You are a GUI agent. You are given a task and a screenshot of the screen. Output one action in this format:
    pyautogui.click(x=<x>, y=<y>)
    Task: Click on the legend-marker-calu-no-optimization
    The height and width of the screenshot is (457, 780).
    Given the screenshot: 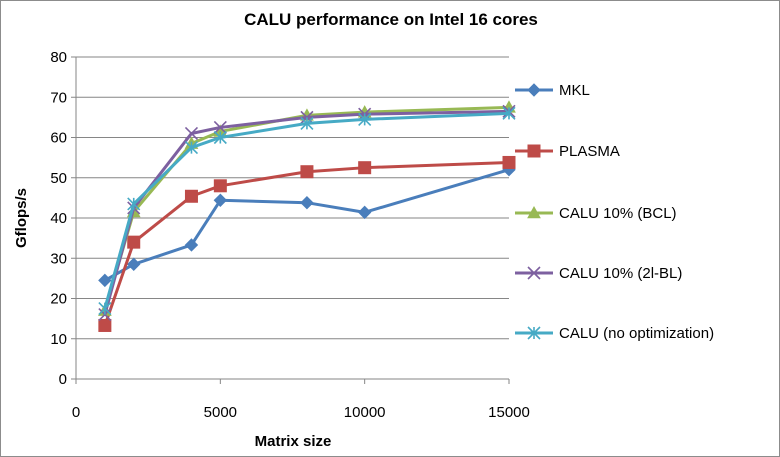 What is the action you would take?
    pyautogui.click(x=534, y=333)
    